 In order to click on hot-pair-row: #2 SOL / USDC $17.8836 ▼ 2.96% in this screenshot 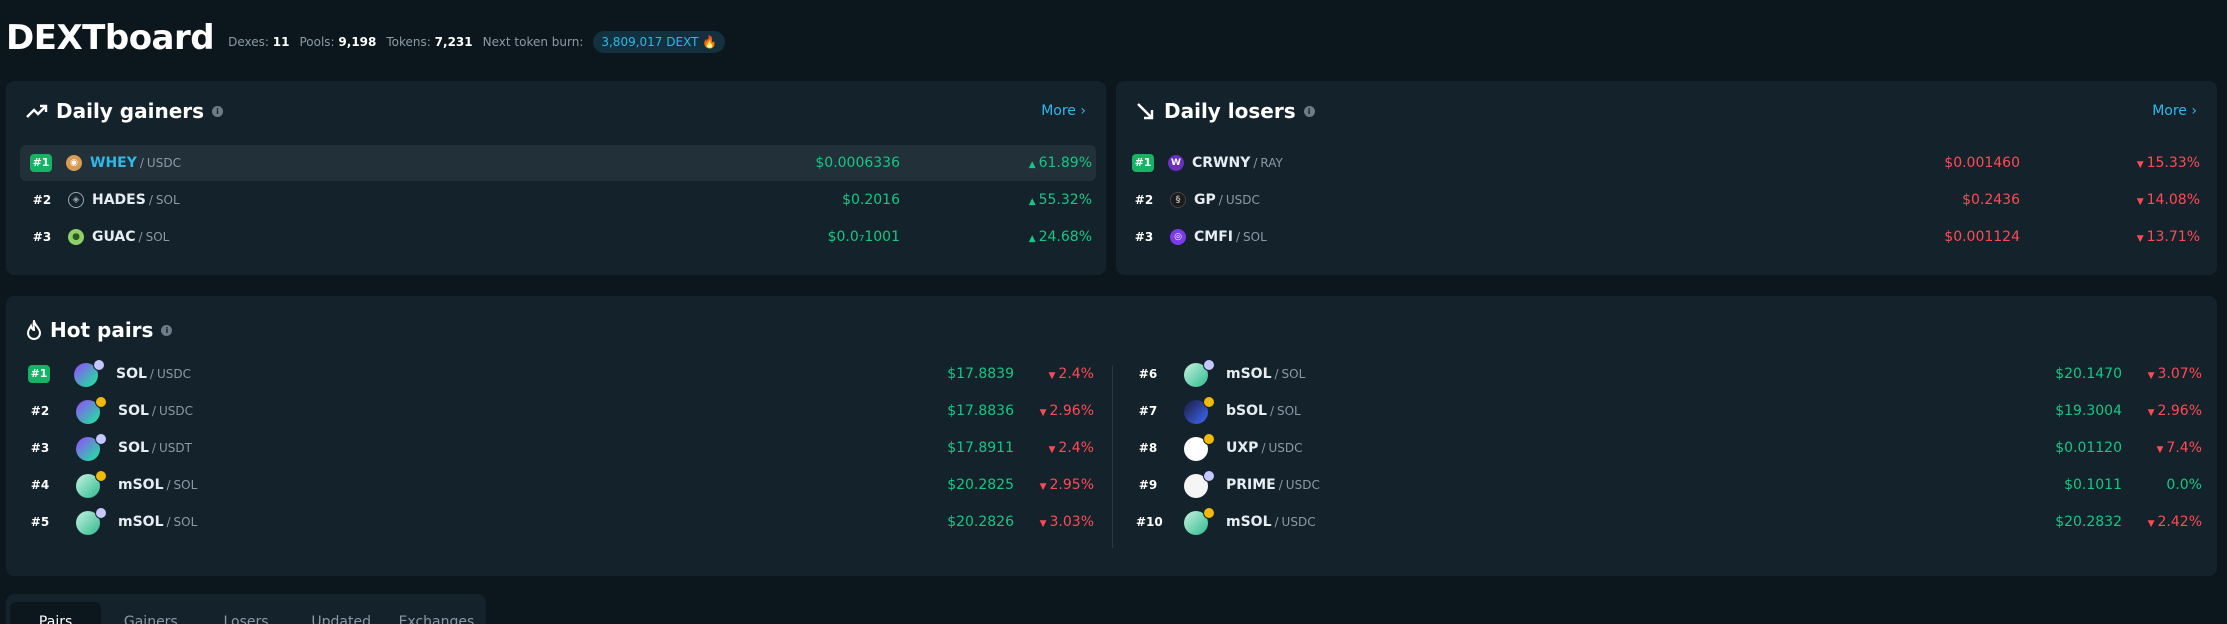, I will do `click(560, 411)`.